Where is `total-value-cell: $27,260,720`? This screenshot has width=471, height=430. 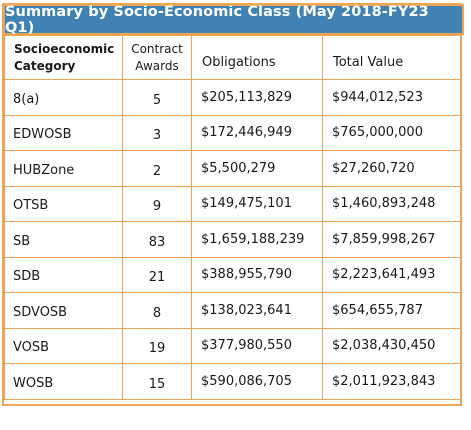 total-value-cell: $27,260,720 is located at coordinates (391, 168).